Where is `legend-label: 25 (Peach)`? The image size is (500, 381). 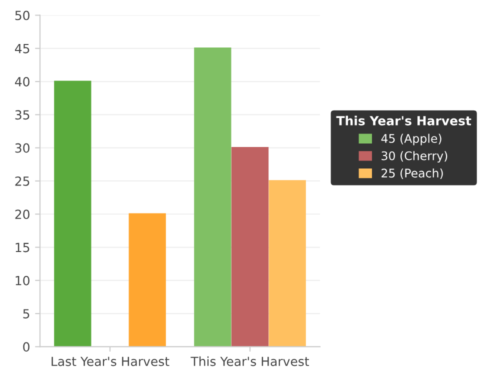
legend-label: 25 (Peach) is located at coordinates (412, 173).